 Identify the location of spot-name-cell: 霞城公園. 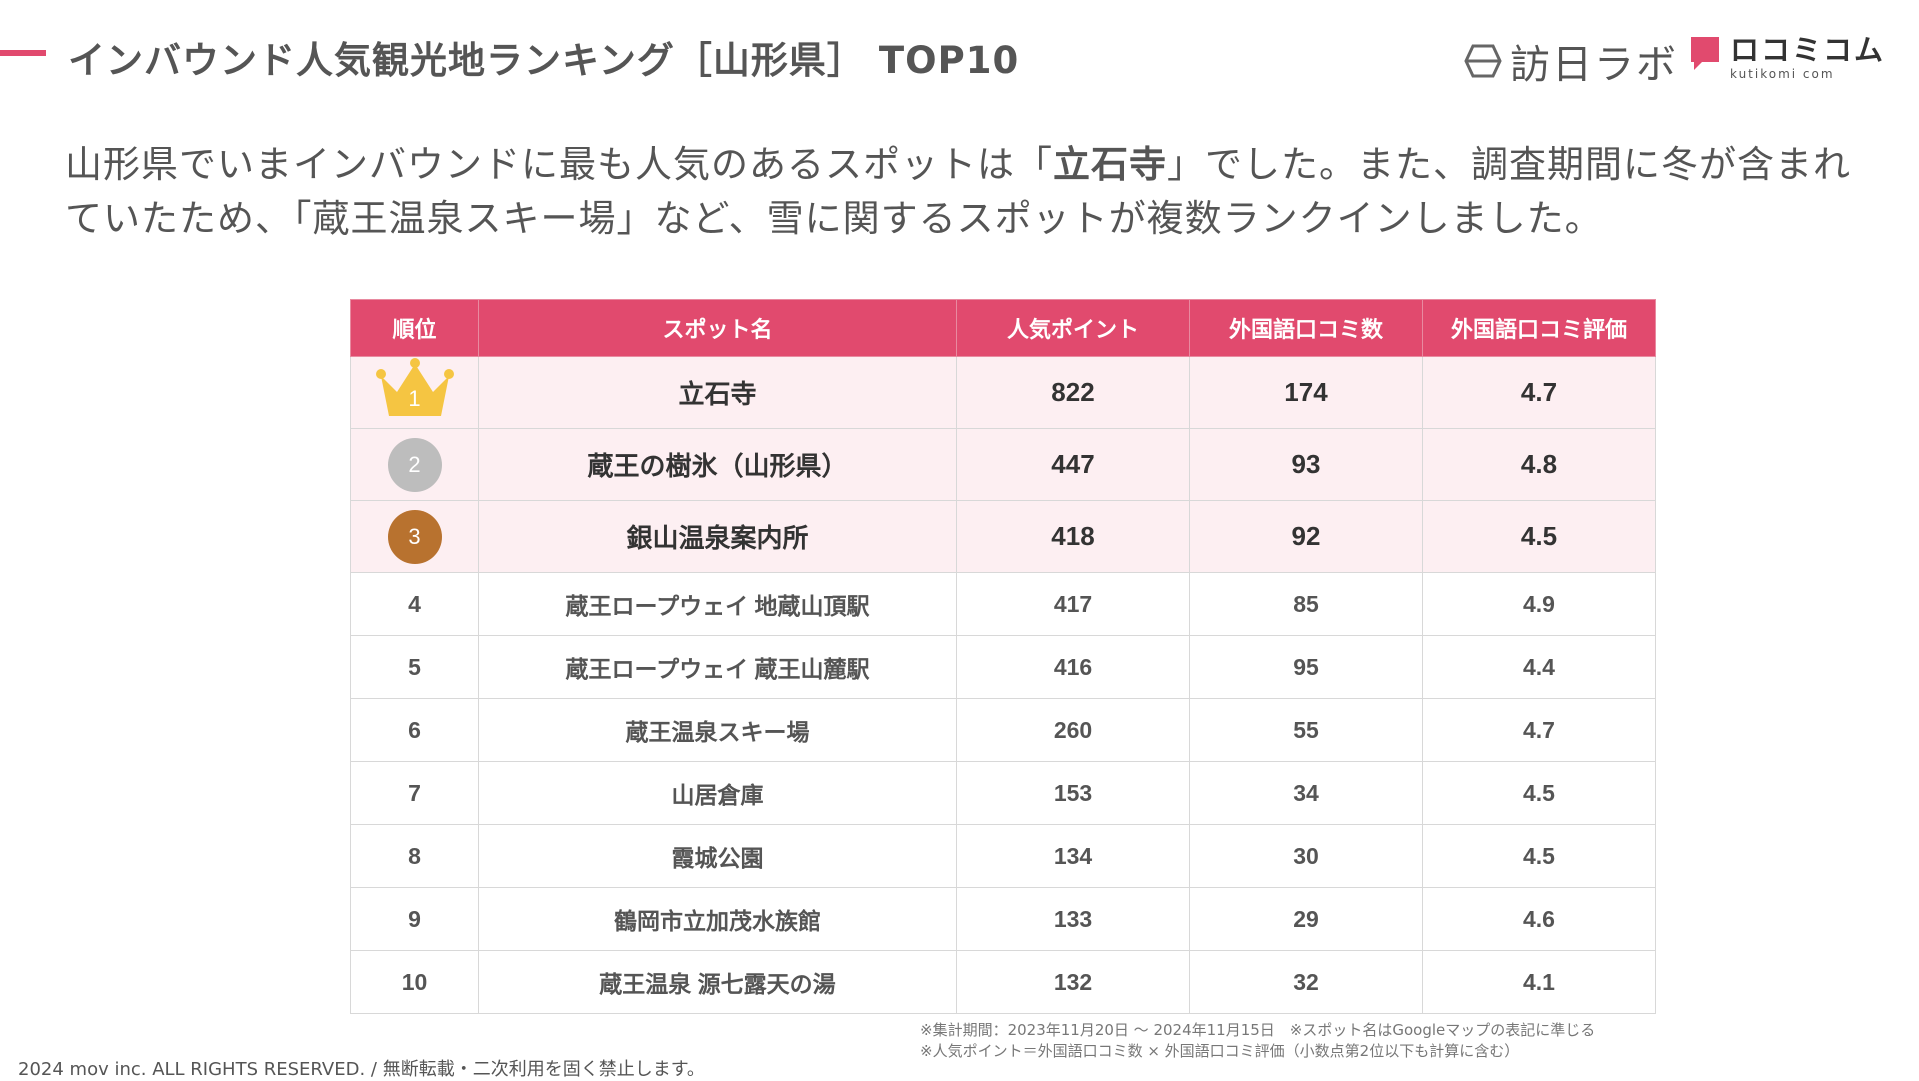
(717, 856).